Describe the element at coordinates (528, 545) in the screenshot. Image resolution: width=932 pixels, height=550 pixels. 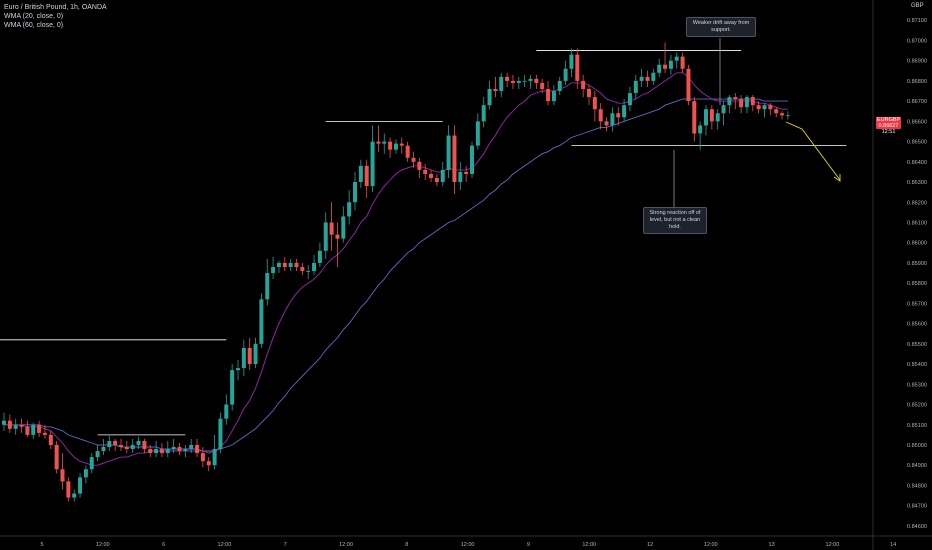
I see `time-tick-label: 9` at that location.